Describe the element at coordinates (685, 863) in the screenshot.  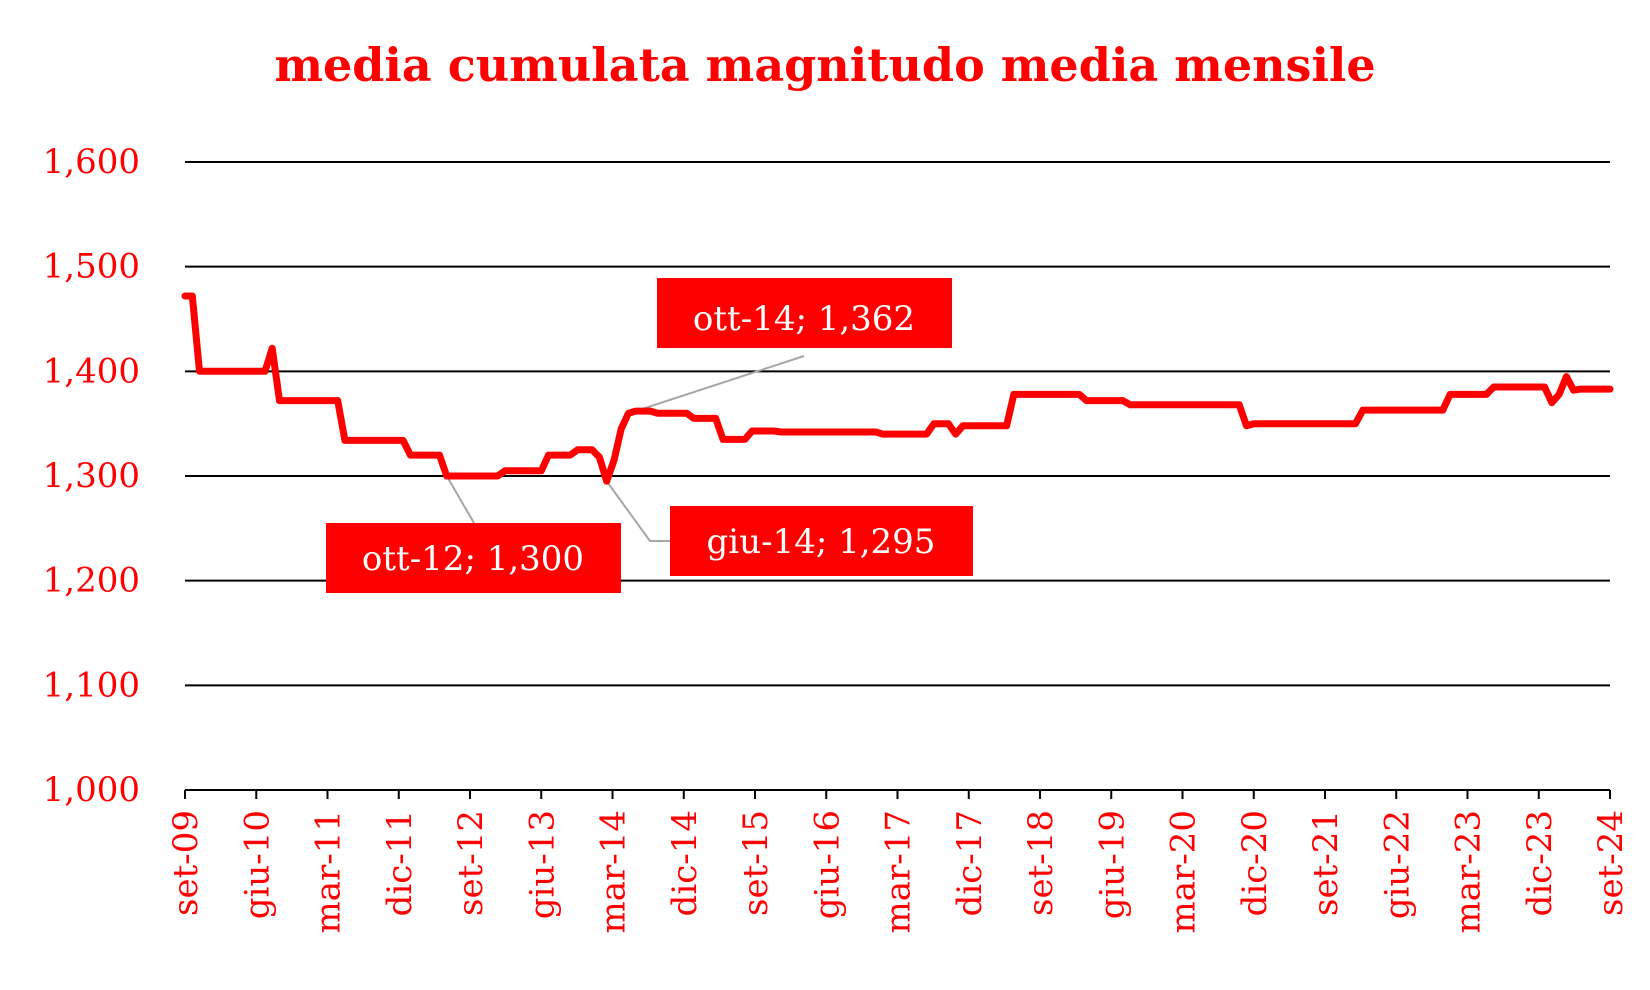
I see `x-tick-label: dic-14` at that location.